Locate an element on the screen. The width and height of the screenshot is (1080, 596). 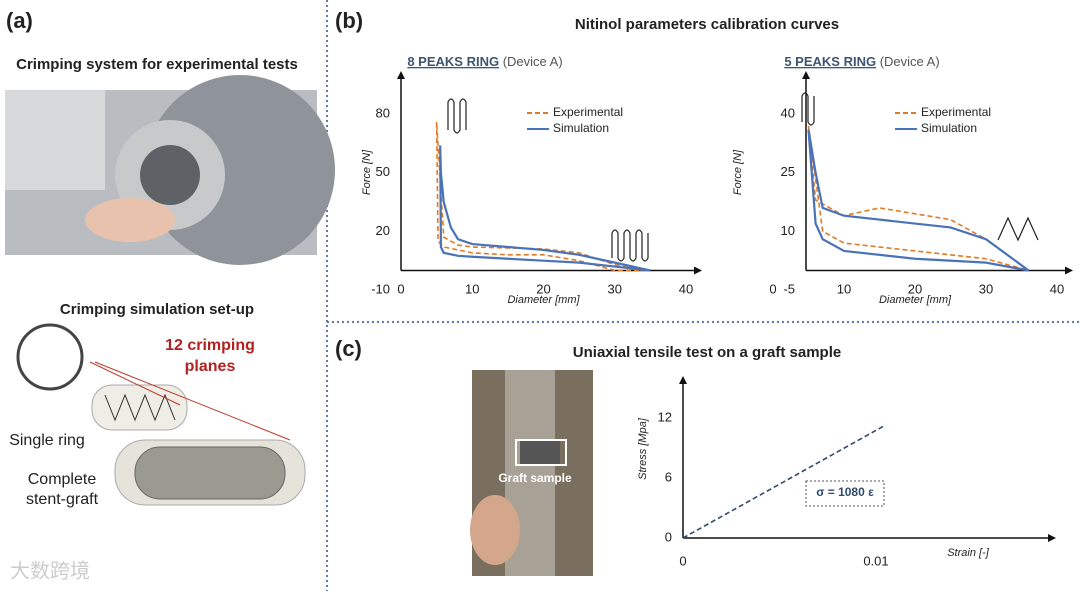
y-tick-label: 6 is located at coordinates (668, 476).